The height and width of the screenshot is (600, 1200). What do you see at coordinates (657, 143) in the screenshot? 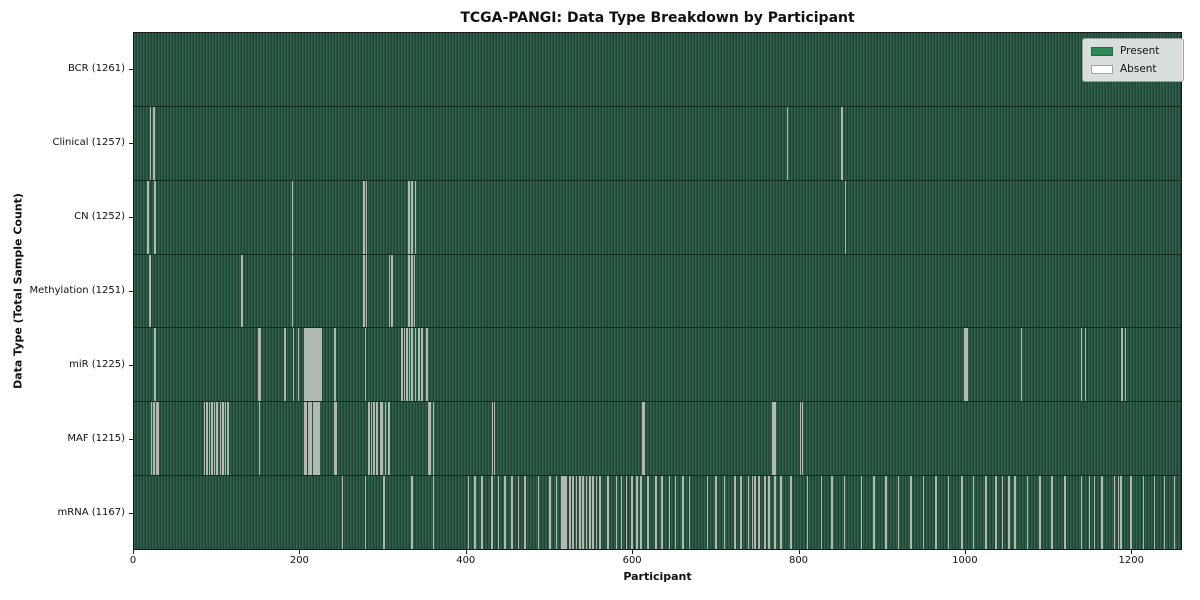
I see `row-clinical` at bounding box center [657, 143].